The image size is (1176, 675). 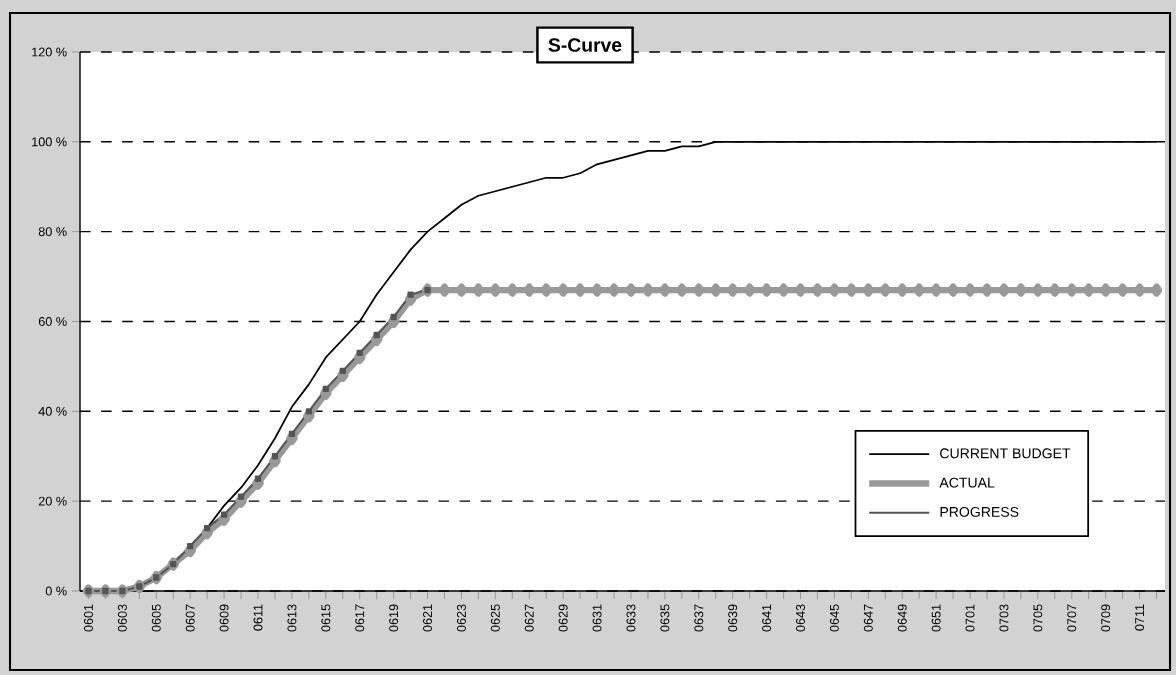 What do you see at coordinates (563, 618) in the screenshot?
I see `x-tick-label: 0629` at bounding box center [563, 618].